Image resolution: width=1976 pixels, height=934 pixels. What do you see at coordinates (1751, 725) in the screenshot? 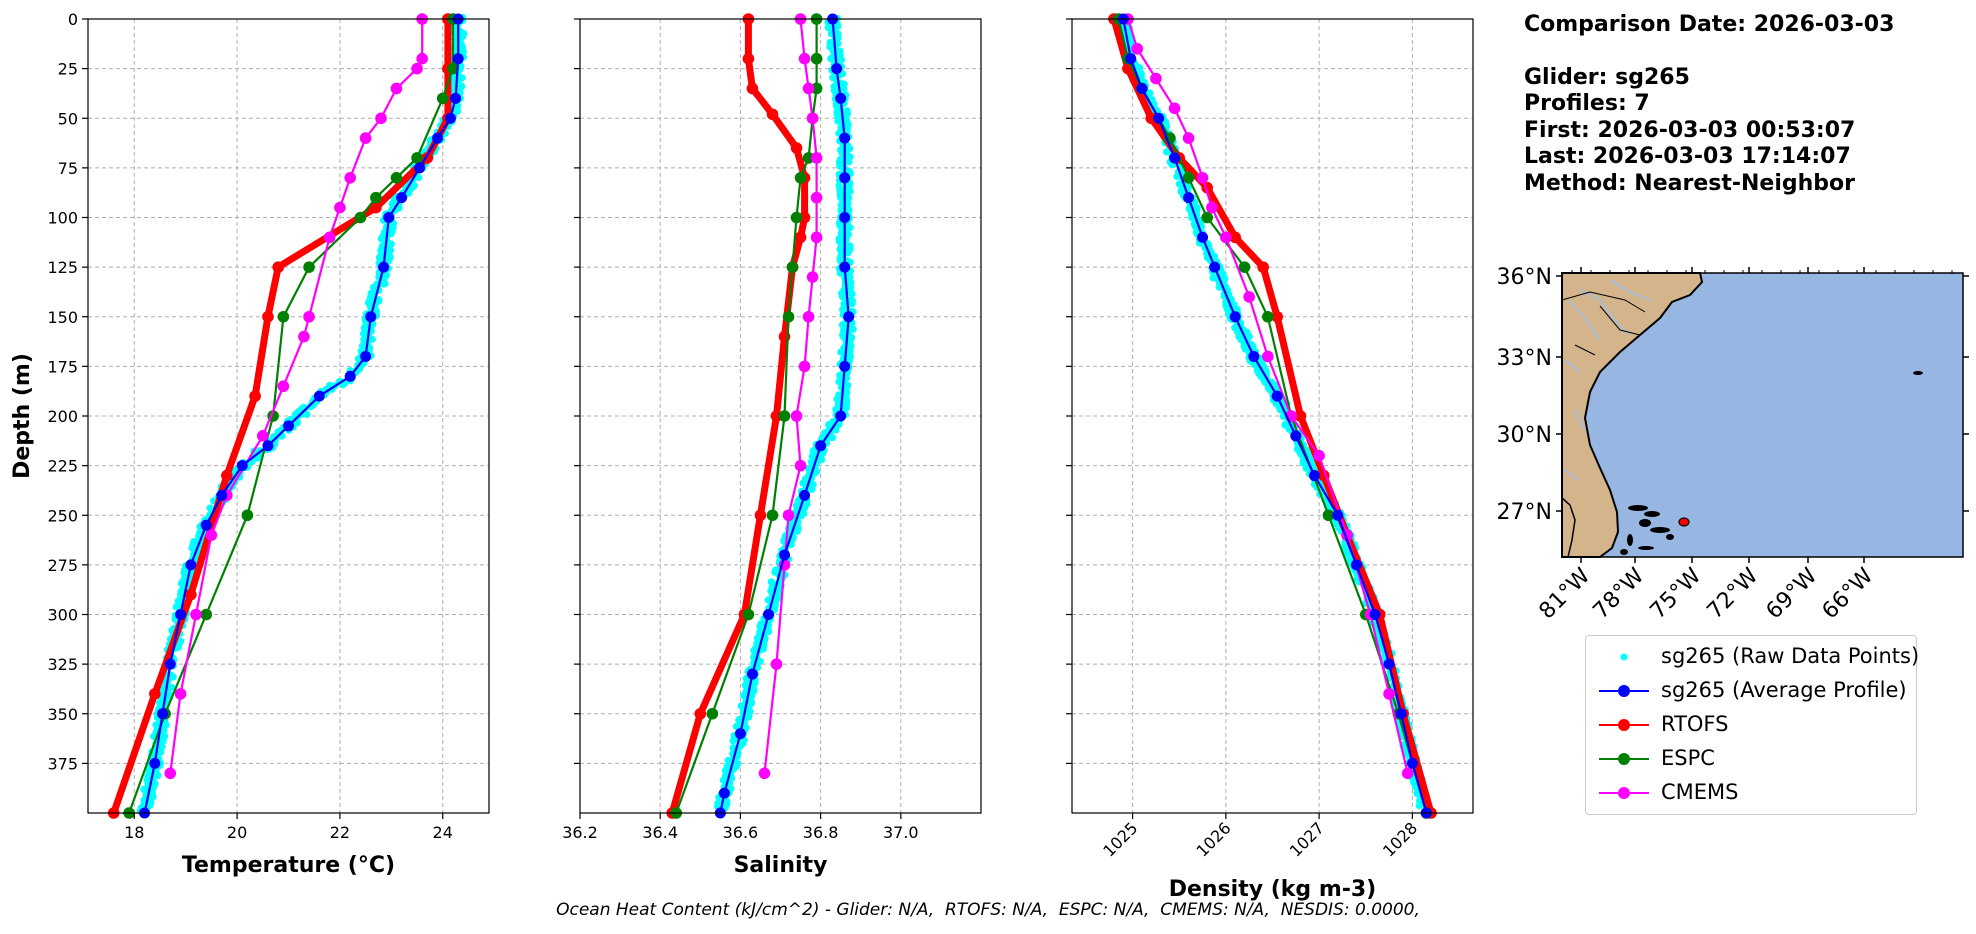
I see `legend-item-rtofs: RTOFS` at bounding box center [1751, 725].